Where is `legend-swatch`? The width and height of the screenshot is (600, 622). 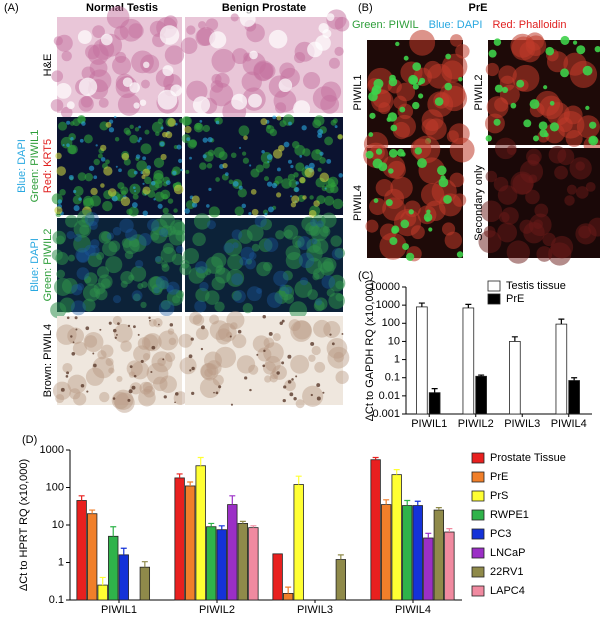
legend-swatch is located at coordinates (478, 572).